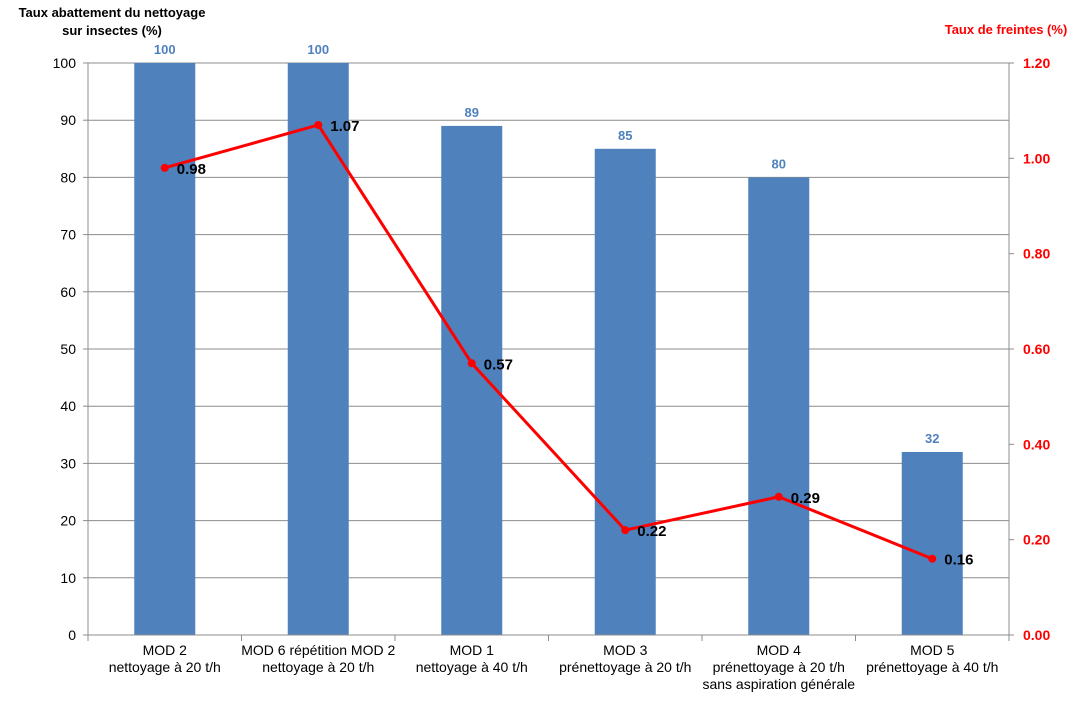  Describe the element at coordinates (779, 163) in the screenshot. I see `bar-value-label: 80` at that location.